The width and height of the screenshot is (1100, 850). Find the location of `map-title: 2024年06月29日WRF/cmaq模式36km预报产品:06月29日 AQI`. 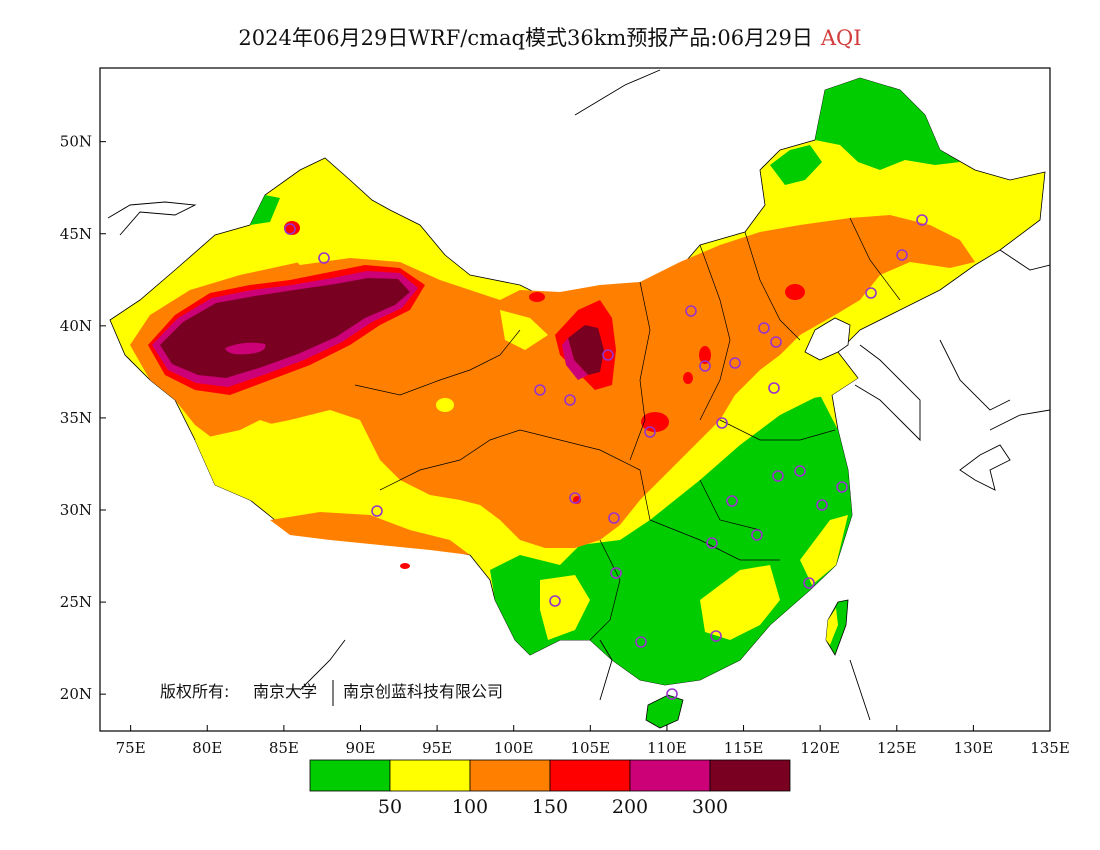

map-title: 2024年06月29日WRF/cmaq模式36km预报产品:06月29日 AQI is located at coordinates (550, 37).